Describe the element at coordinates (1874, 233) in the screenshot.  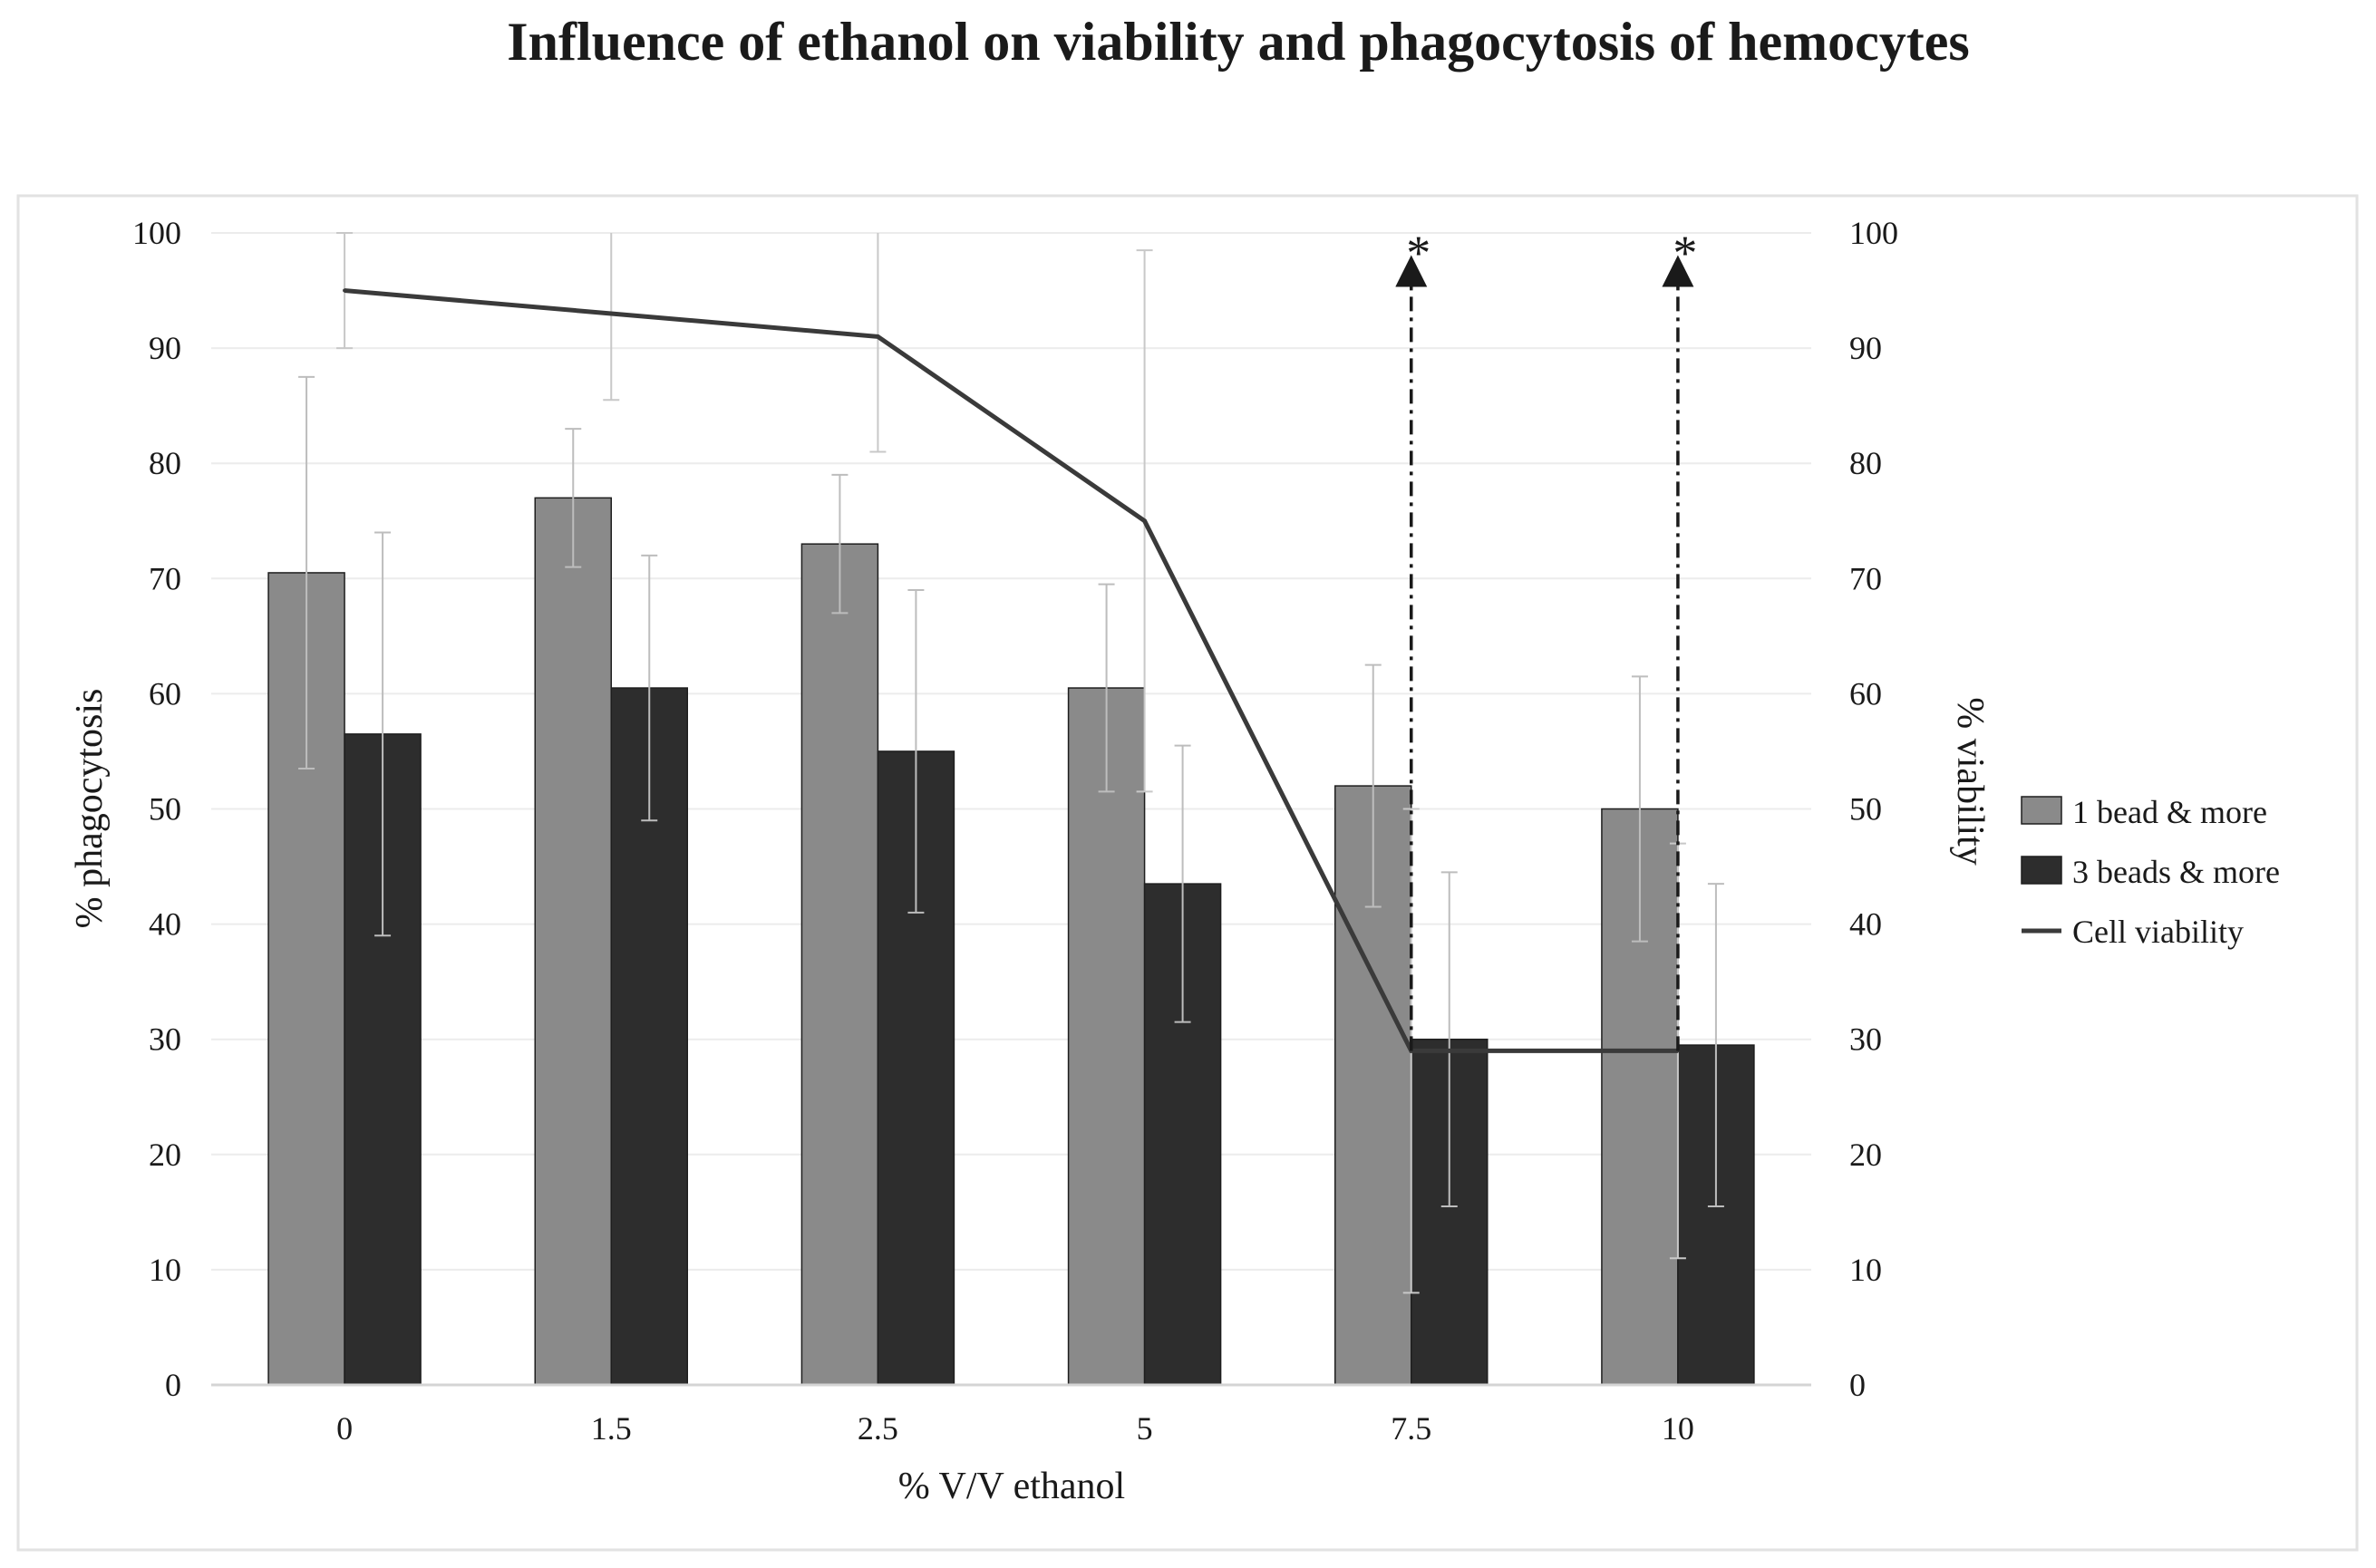
I see `y2-tick-label: 100` at that location.